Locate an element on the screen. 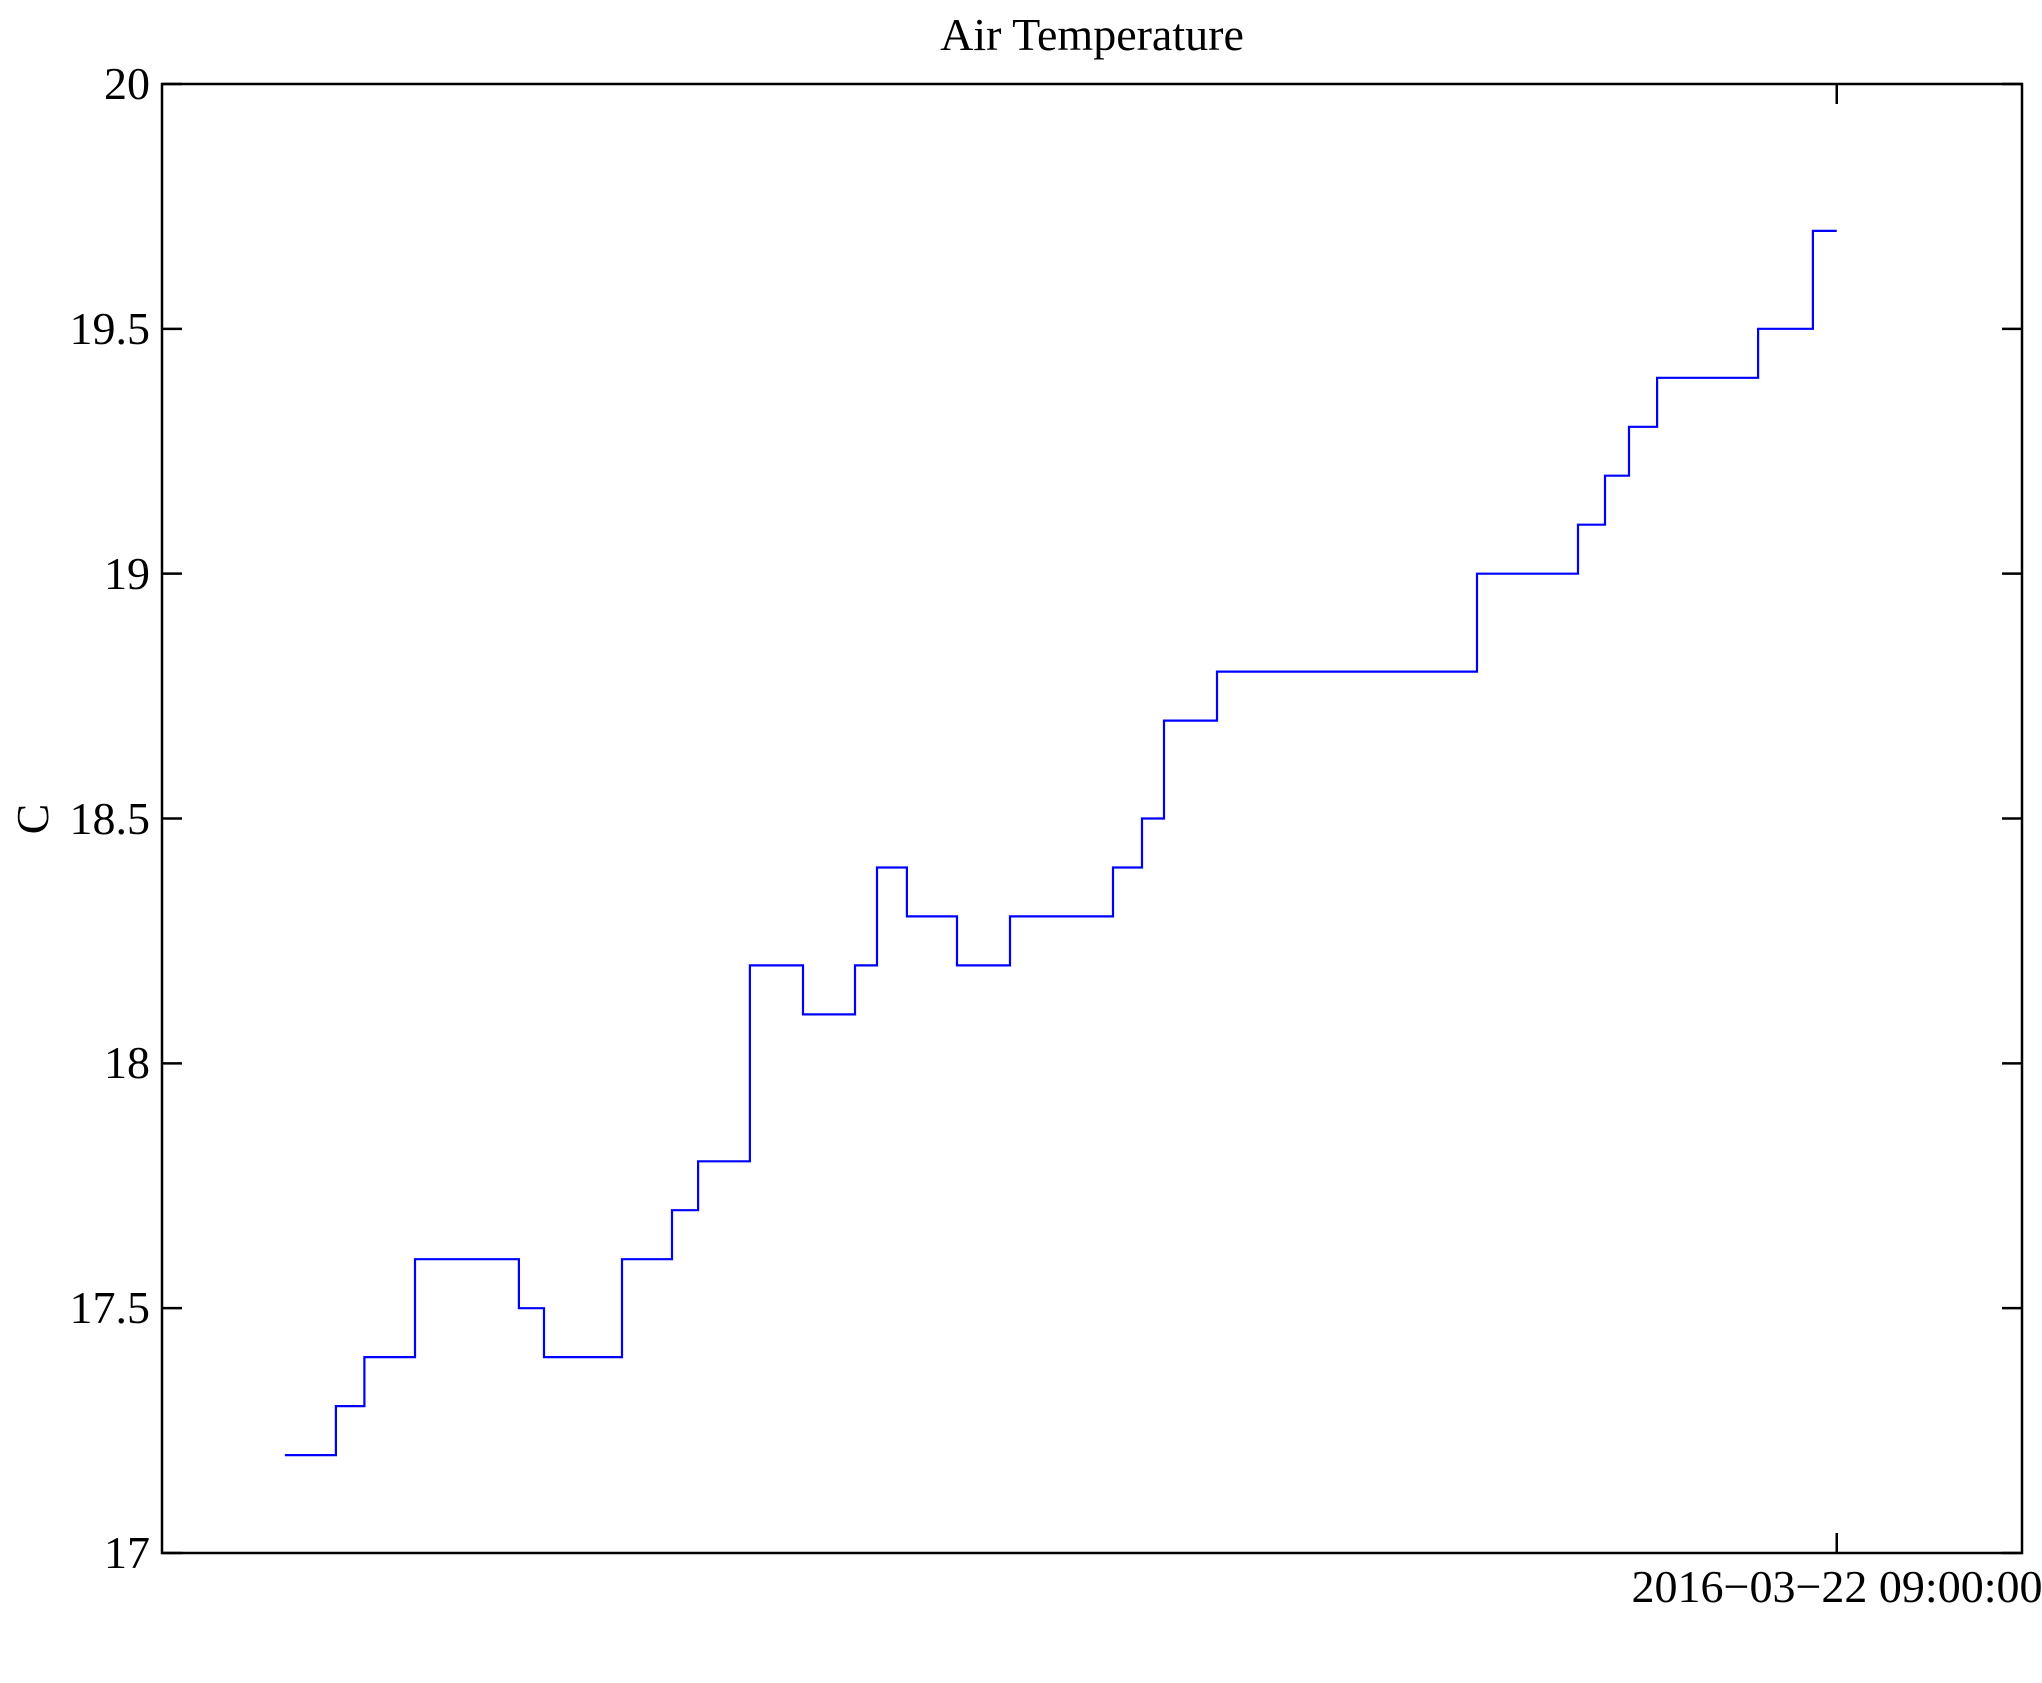  y-tick-label: 19 is located at coordinates (127, 573).